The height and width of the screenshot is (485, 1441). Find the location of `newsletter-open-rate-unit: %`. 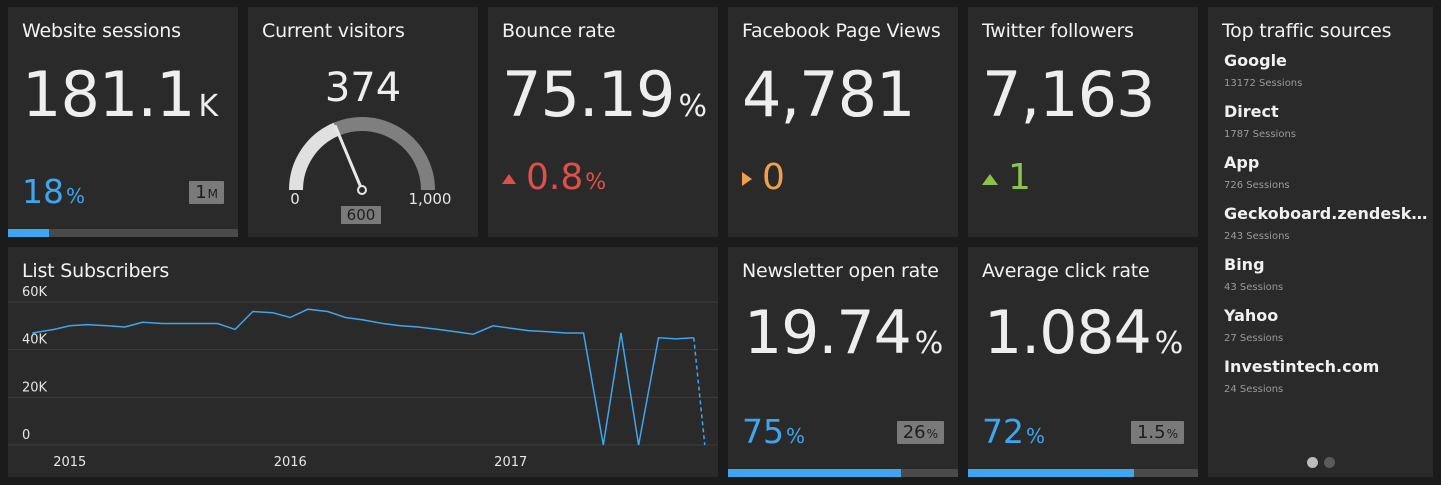

newsletter-open-rate-unit: % is located at coordinates (928, 343).